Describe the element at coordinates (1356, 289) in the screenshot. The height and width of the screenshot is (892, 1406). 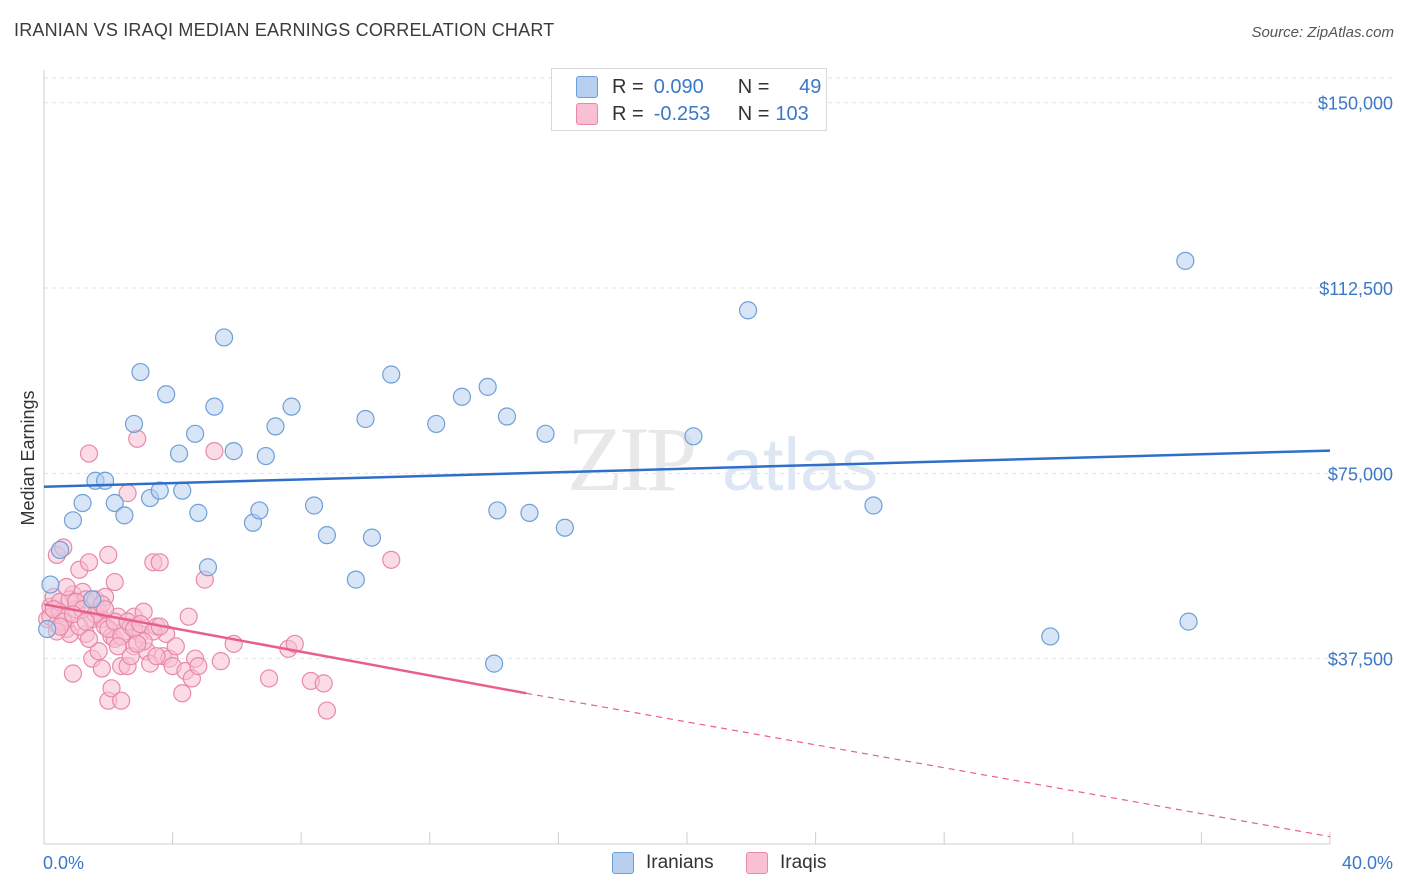
I see `y-tick-label: $112,500` at that location.